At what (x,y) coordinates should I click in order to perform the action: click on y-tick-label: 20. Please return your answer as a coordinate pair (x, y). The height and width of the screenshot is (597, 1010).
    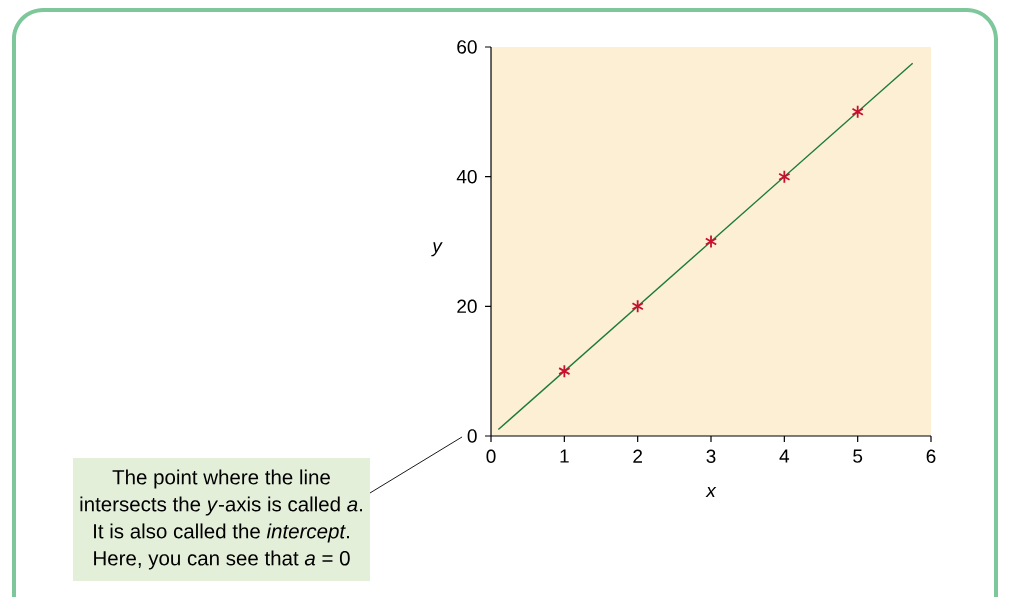
    Looking at the image, I should click on (467, 306).